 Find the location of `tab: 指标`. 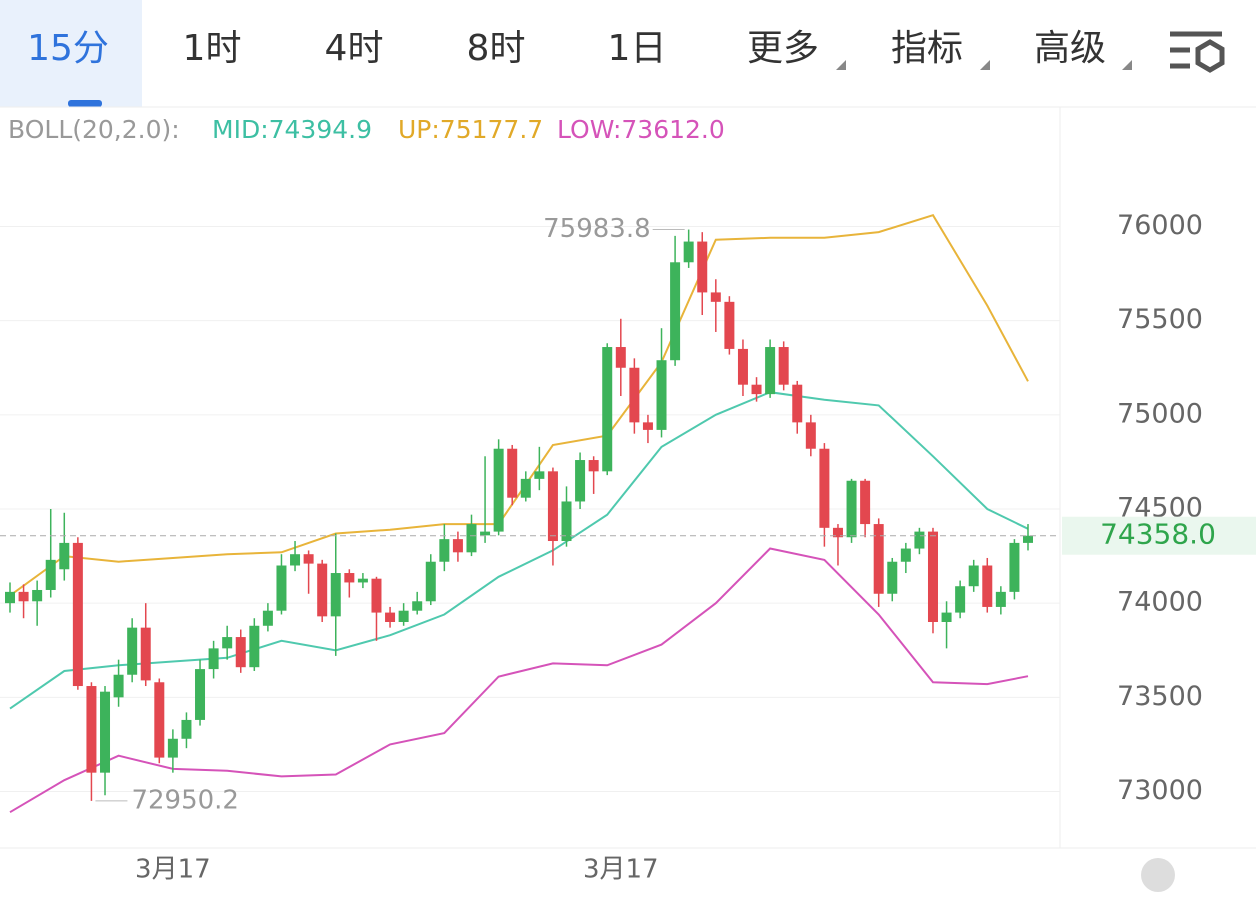

tab: 指标 is located at coordinates (927, 48).